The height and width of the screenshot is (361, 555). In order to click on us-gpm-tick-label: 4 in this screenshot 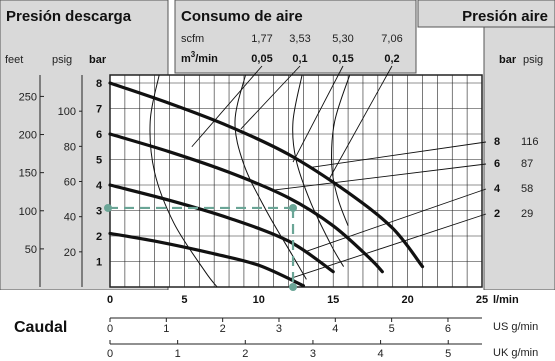, I will do `click(335, 329)`.